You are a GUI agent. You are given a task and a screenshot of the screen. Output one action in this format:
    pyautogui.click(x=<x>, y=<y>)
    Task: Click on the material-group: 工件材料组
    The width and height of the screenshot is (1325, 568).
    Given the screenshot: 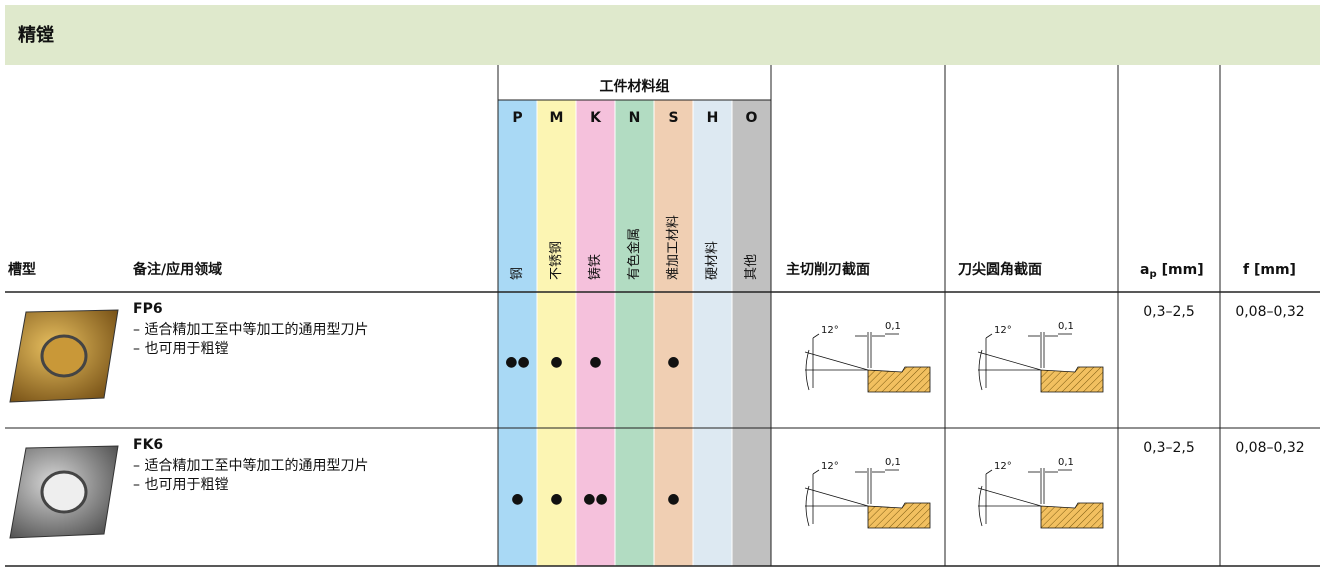 What is the action you would take?
    pyautogui.click(x=635, y=86)
    